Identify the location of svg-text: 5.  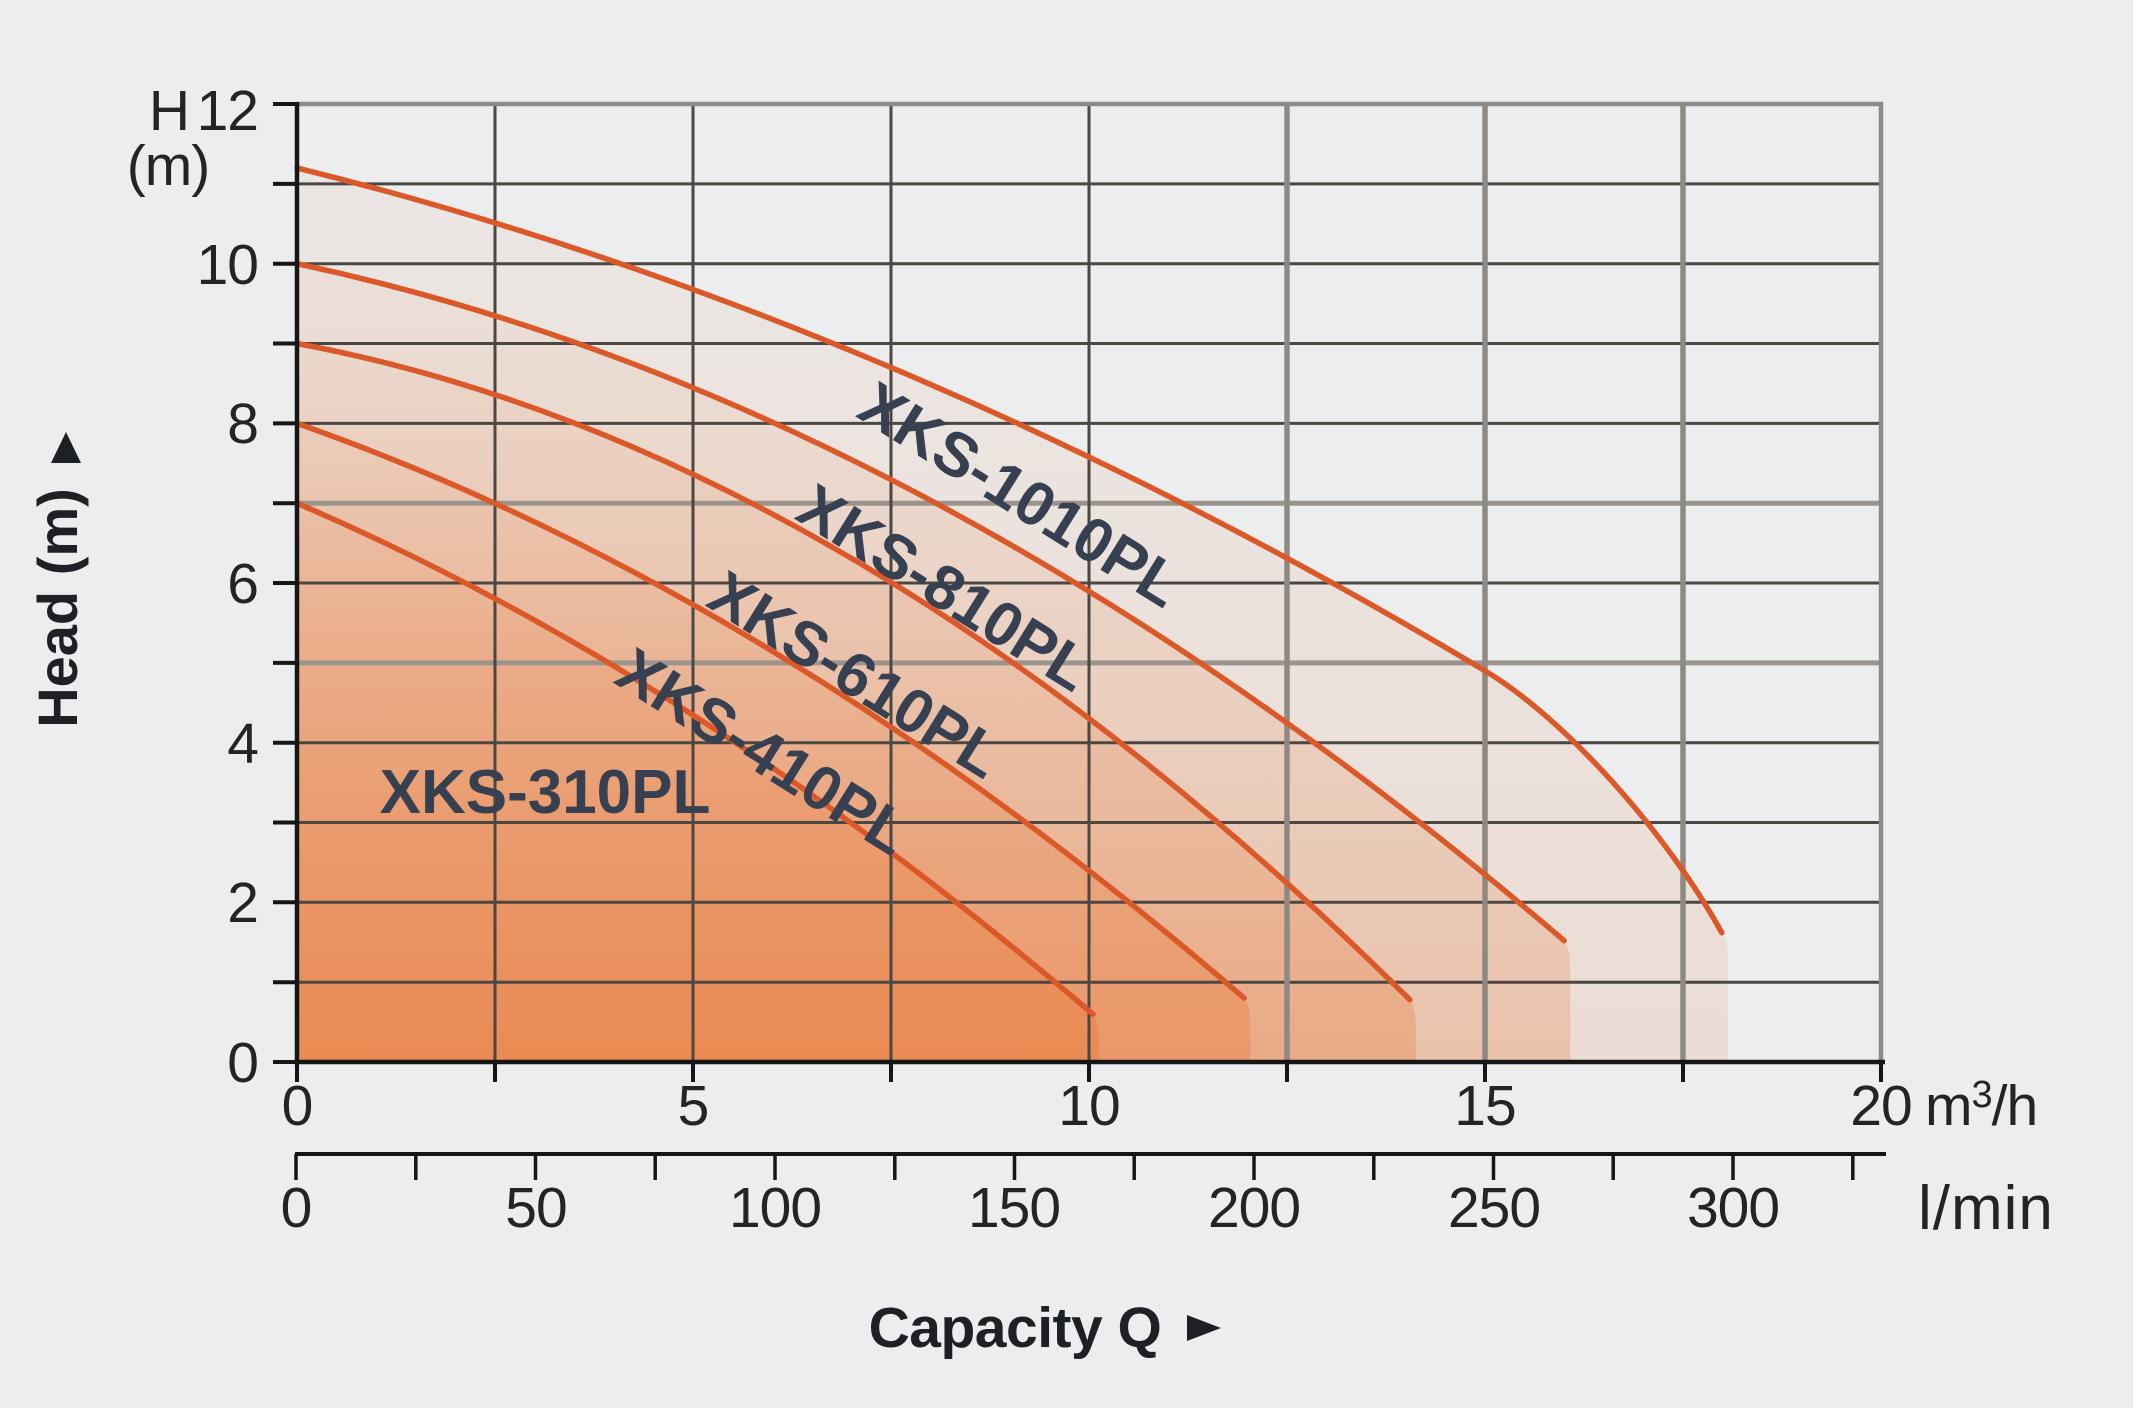
(693, 1106).